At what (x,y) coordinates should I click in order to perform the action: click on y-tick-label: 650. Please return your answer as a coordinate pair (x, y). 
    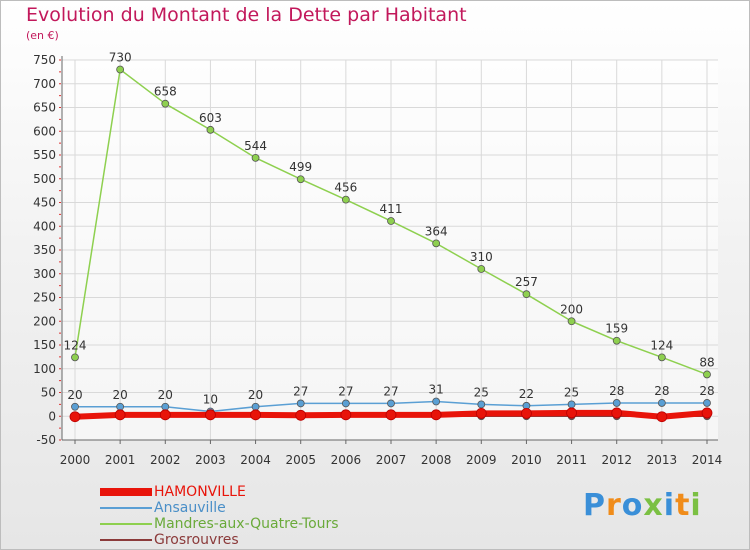
    Looking at the image, I should click on (44, 108).